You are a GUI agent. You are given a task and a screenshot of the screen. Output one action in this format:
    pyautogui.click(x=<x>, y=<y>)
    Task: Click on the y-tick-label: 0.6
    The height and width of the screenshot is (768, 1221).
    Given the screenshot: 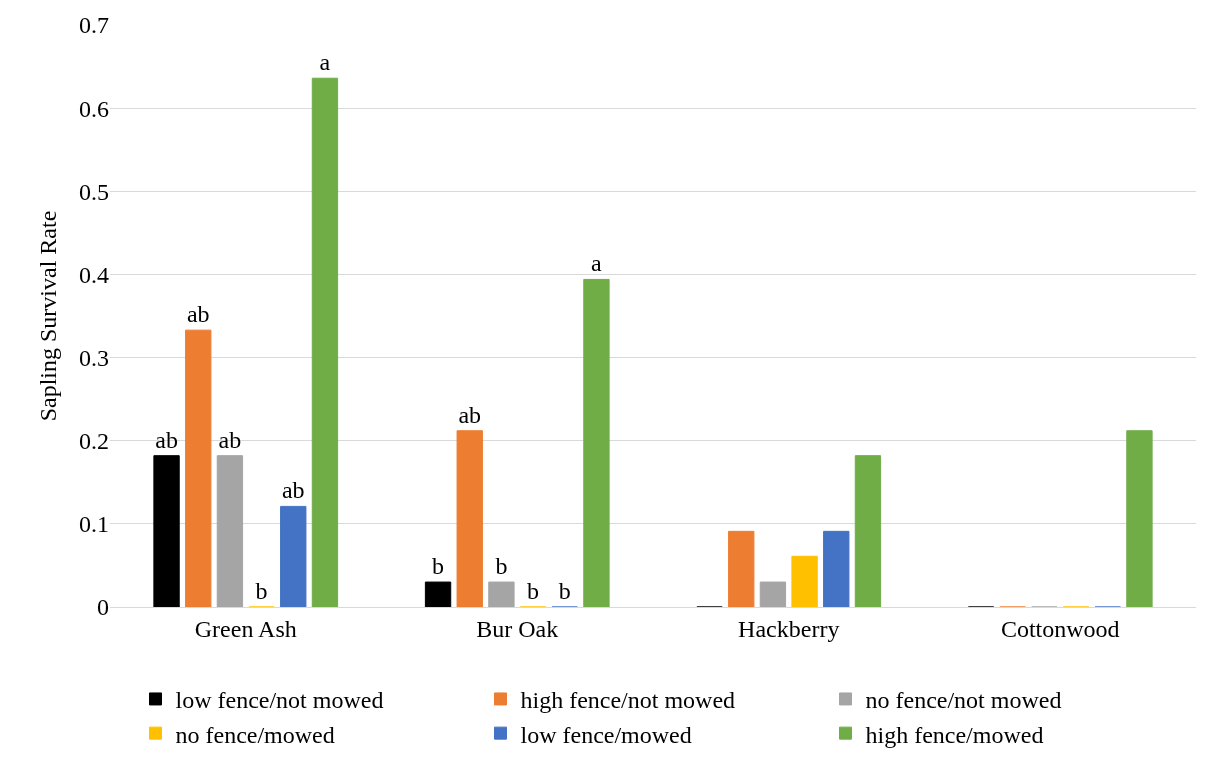 What is the action you would take?
    pyautogui.click(x=94, y=108)
    